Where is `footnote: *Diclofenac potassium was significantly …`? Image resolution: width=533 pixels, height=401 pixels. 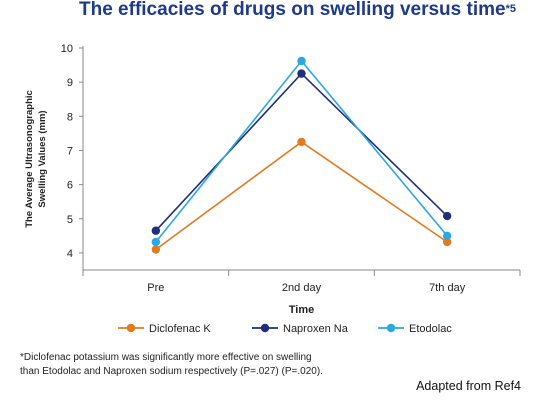
footnote: *Diclofenac potassium was significantly … is located at coordinates (230, 365).